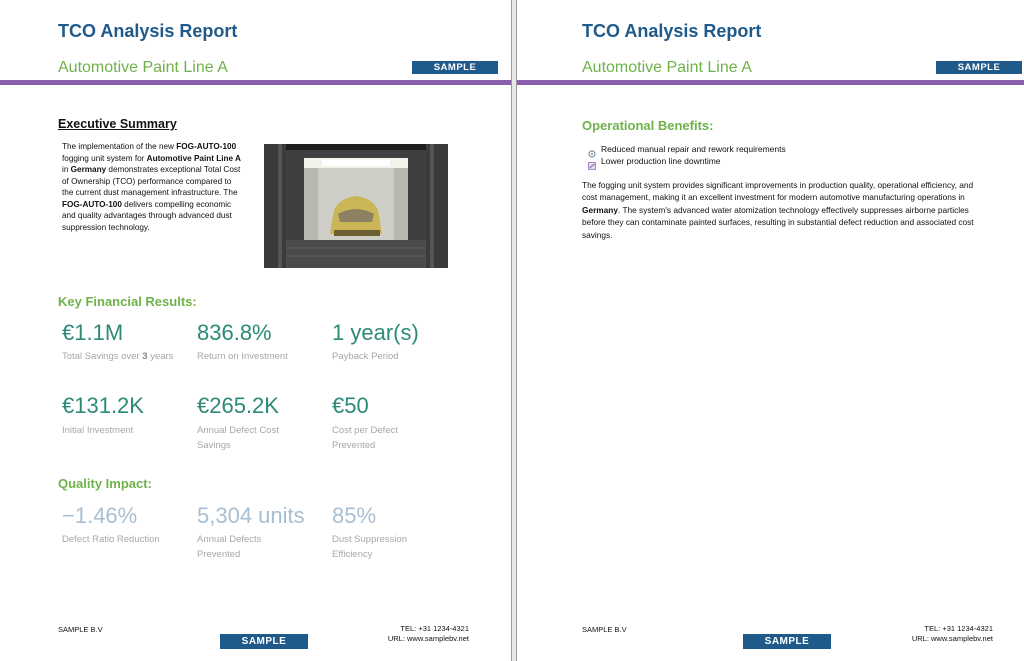  I want to click on quality-impact-heading: Quality Impact:, so click(105, 483).